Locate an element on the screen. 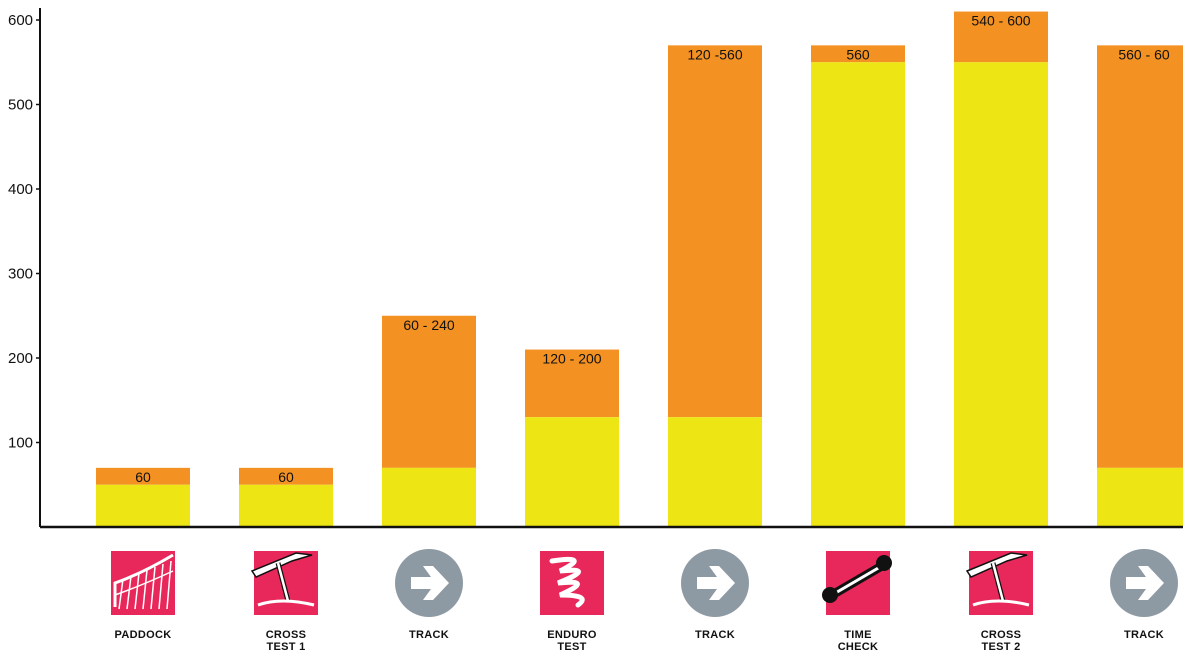  bar-value-label: 120 - 200 is located at coordinates (571, 359).